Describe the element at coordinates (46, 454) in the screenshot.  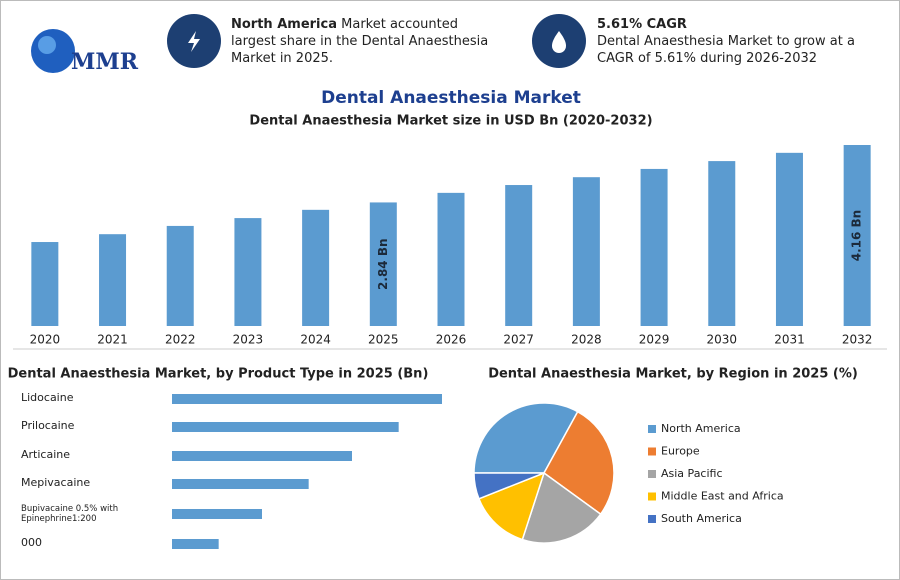
I see `category-label: Articaine` at that location.